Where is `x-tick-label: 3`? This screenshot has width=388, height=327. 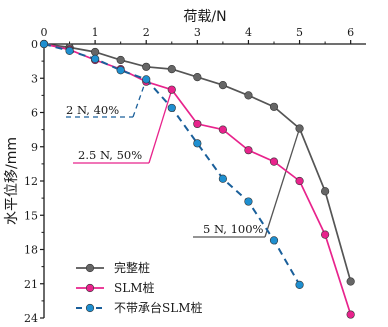 x-tick-label: 3 is located at coordinates (197, 32).